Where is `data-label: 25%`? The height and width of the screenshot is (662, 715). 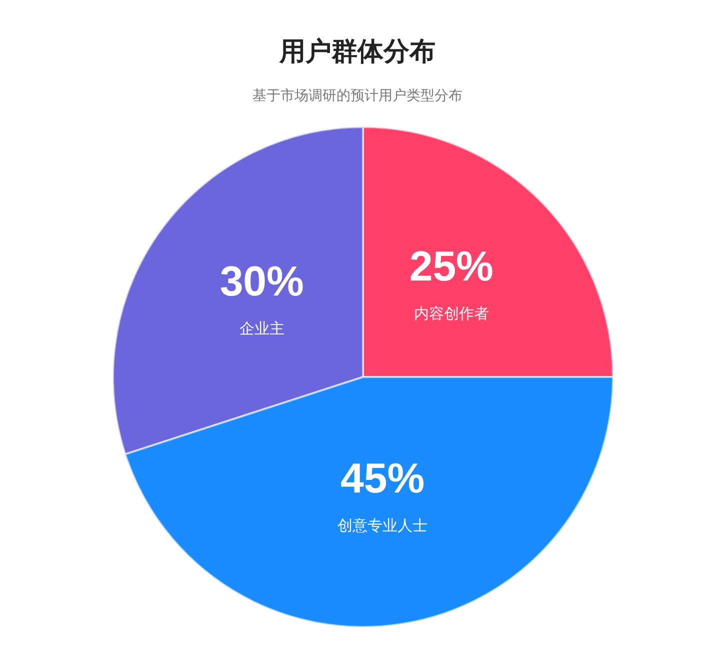
data-label: 25% is located at coordinates (451, 266).